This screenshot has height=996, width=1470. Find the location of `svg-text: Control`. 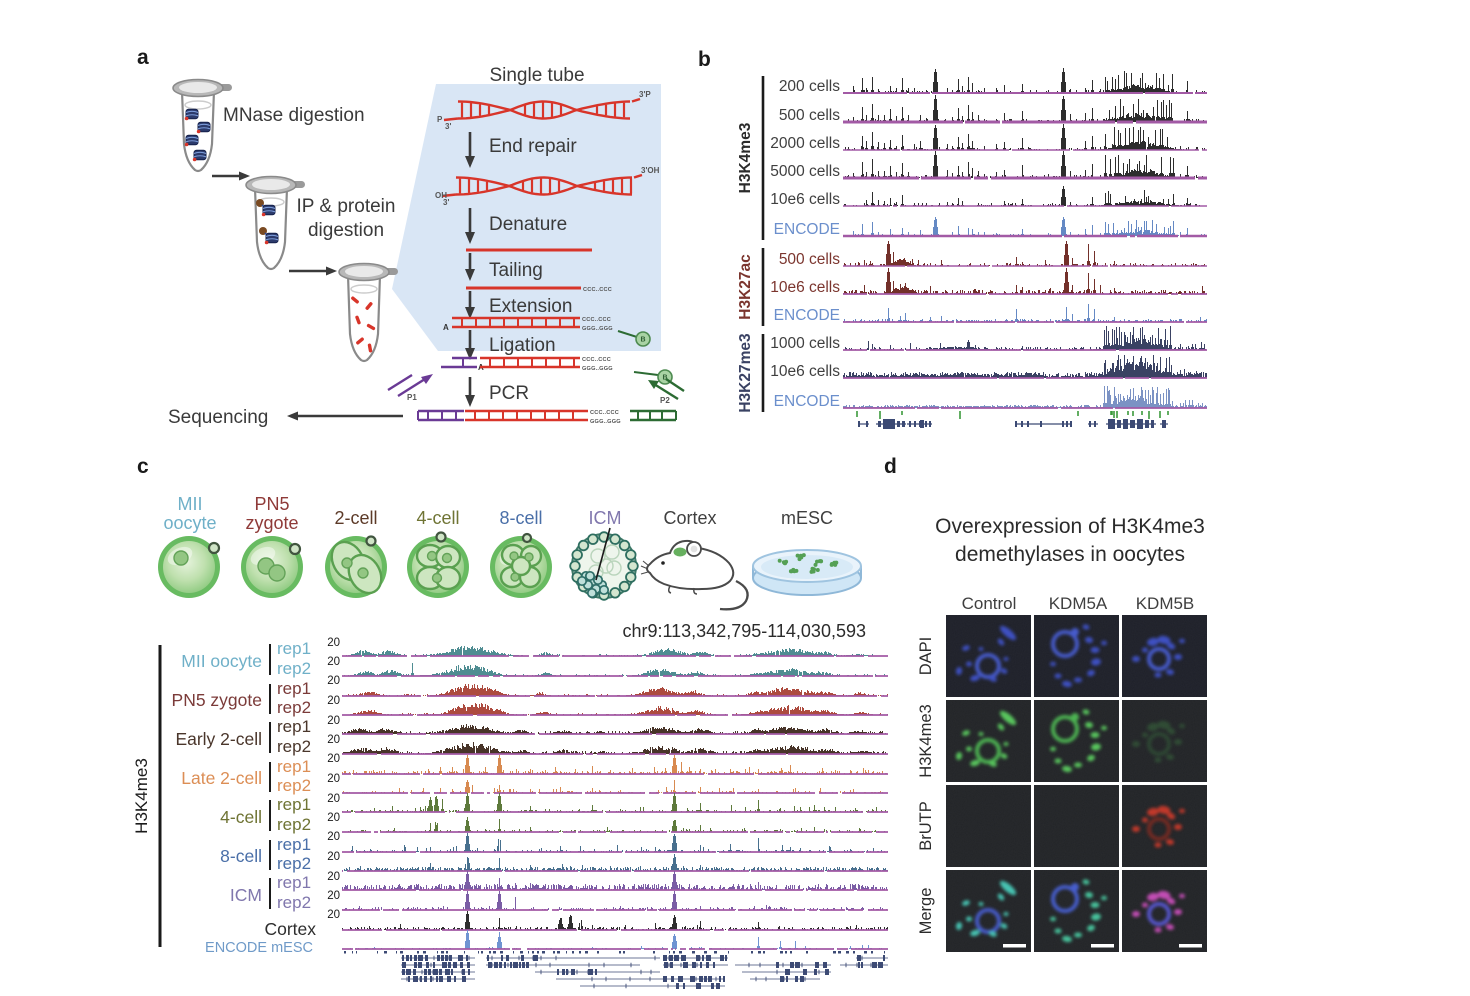

svg-text: Control is located at coordinates (989, 603).